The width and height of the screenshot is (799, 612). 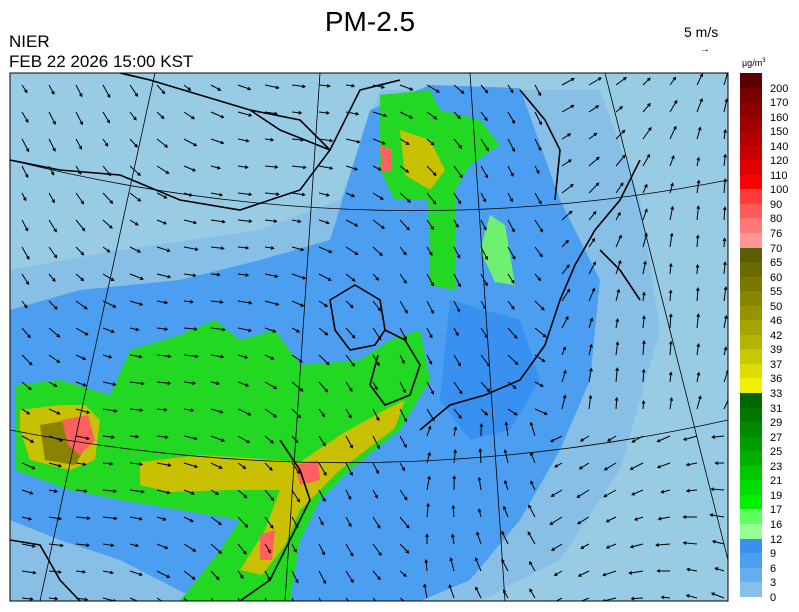 What do you see at coordinates (761, 404) in the screenshot?
I see `legend-swatch: 31` at bounding box center [761, 404].